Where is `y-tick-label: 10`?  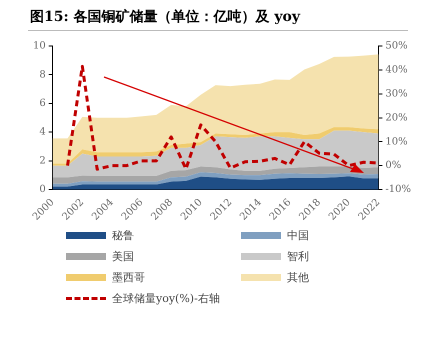 y-tick-label: 10 is located at coordinates (39, 46).